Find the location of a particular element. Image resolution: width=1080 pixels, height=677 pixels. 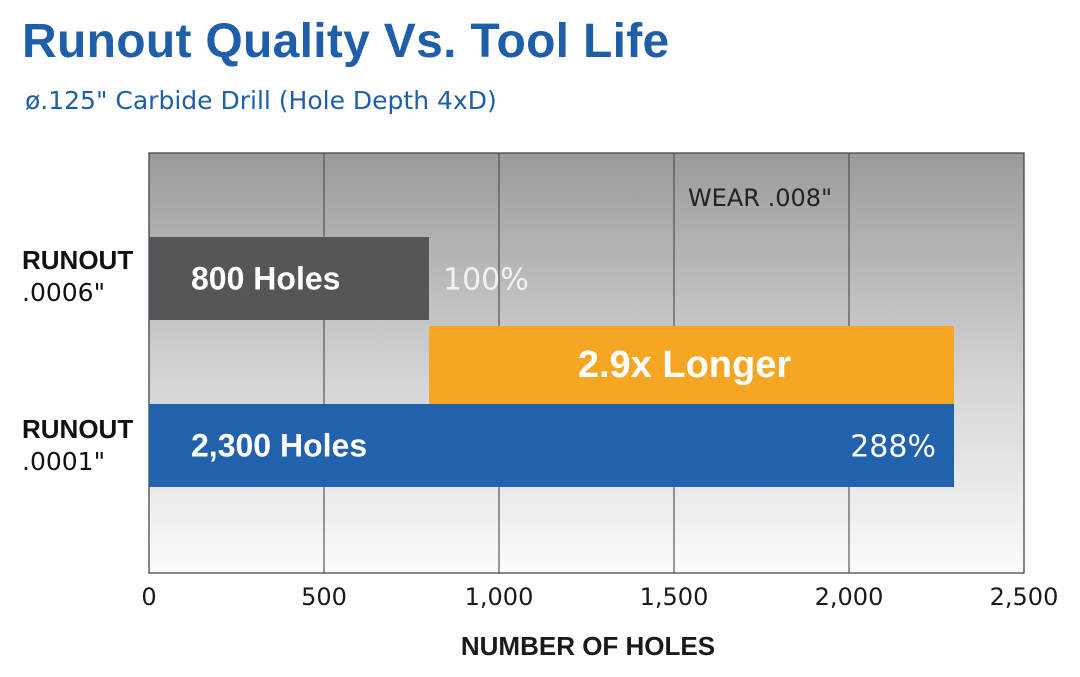

category-label-value: .0001" is located at coordinates (63, 461).